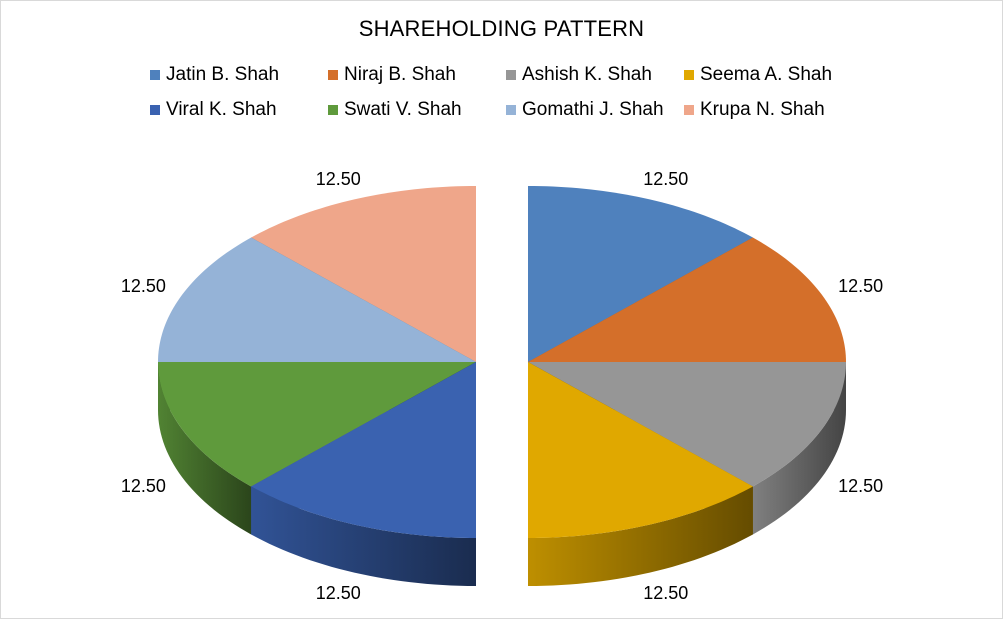  What do you see at coordinates (223, 74) in the screenshot?
I see `legend-label: Jatin B. Shah` at bounding box center [223, 74].